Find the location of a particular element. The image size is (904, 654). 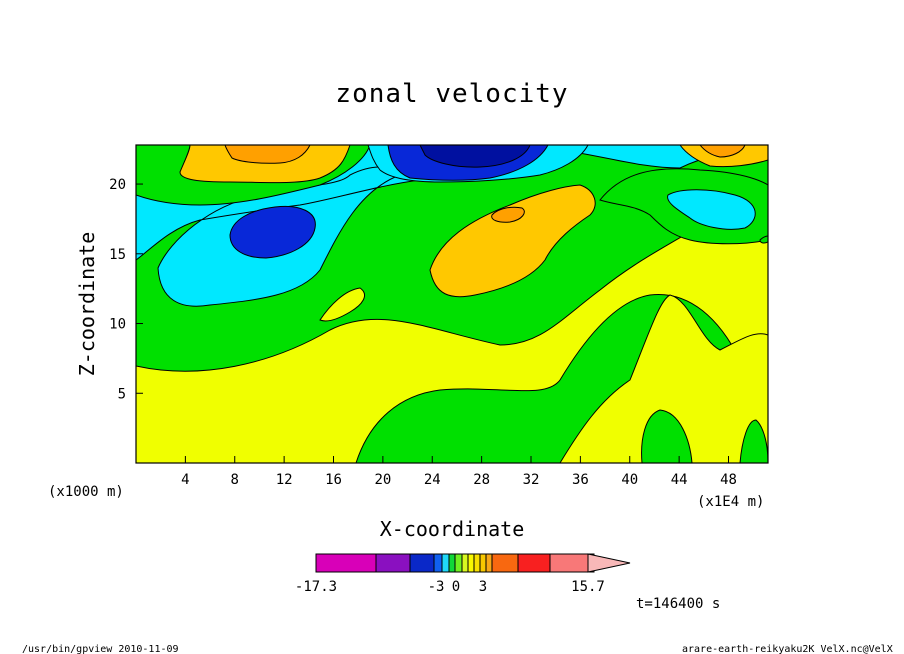

contour-orange2-center is located at coordinates (508, 214).